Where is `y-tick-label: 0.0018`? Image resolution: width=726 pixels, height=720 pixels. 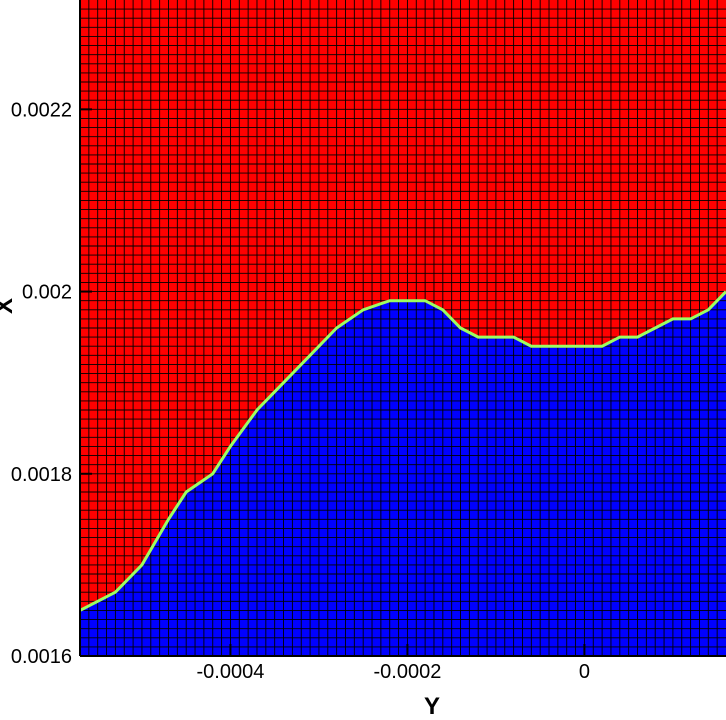
y-tick-label: 0.0018 is located at coordinates (41, 475).